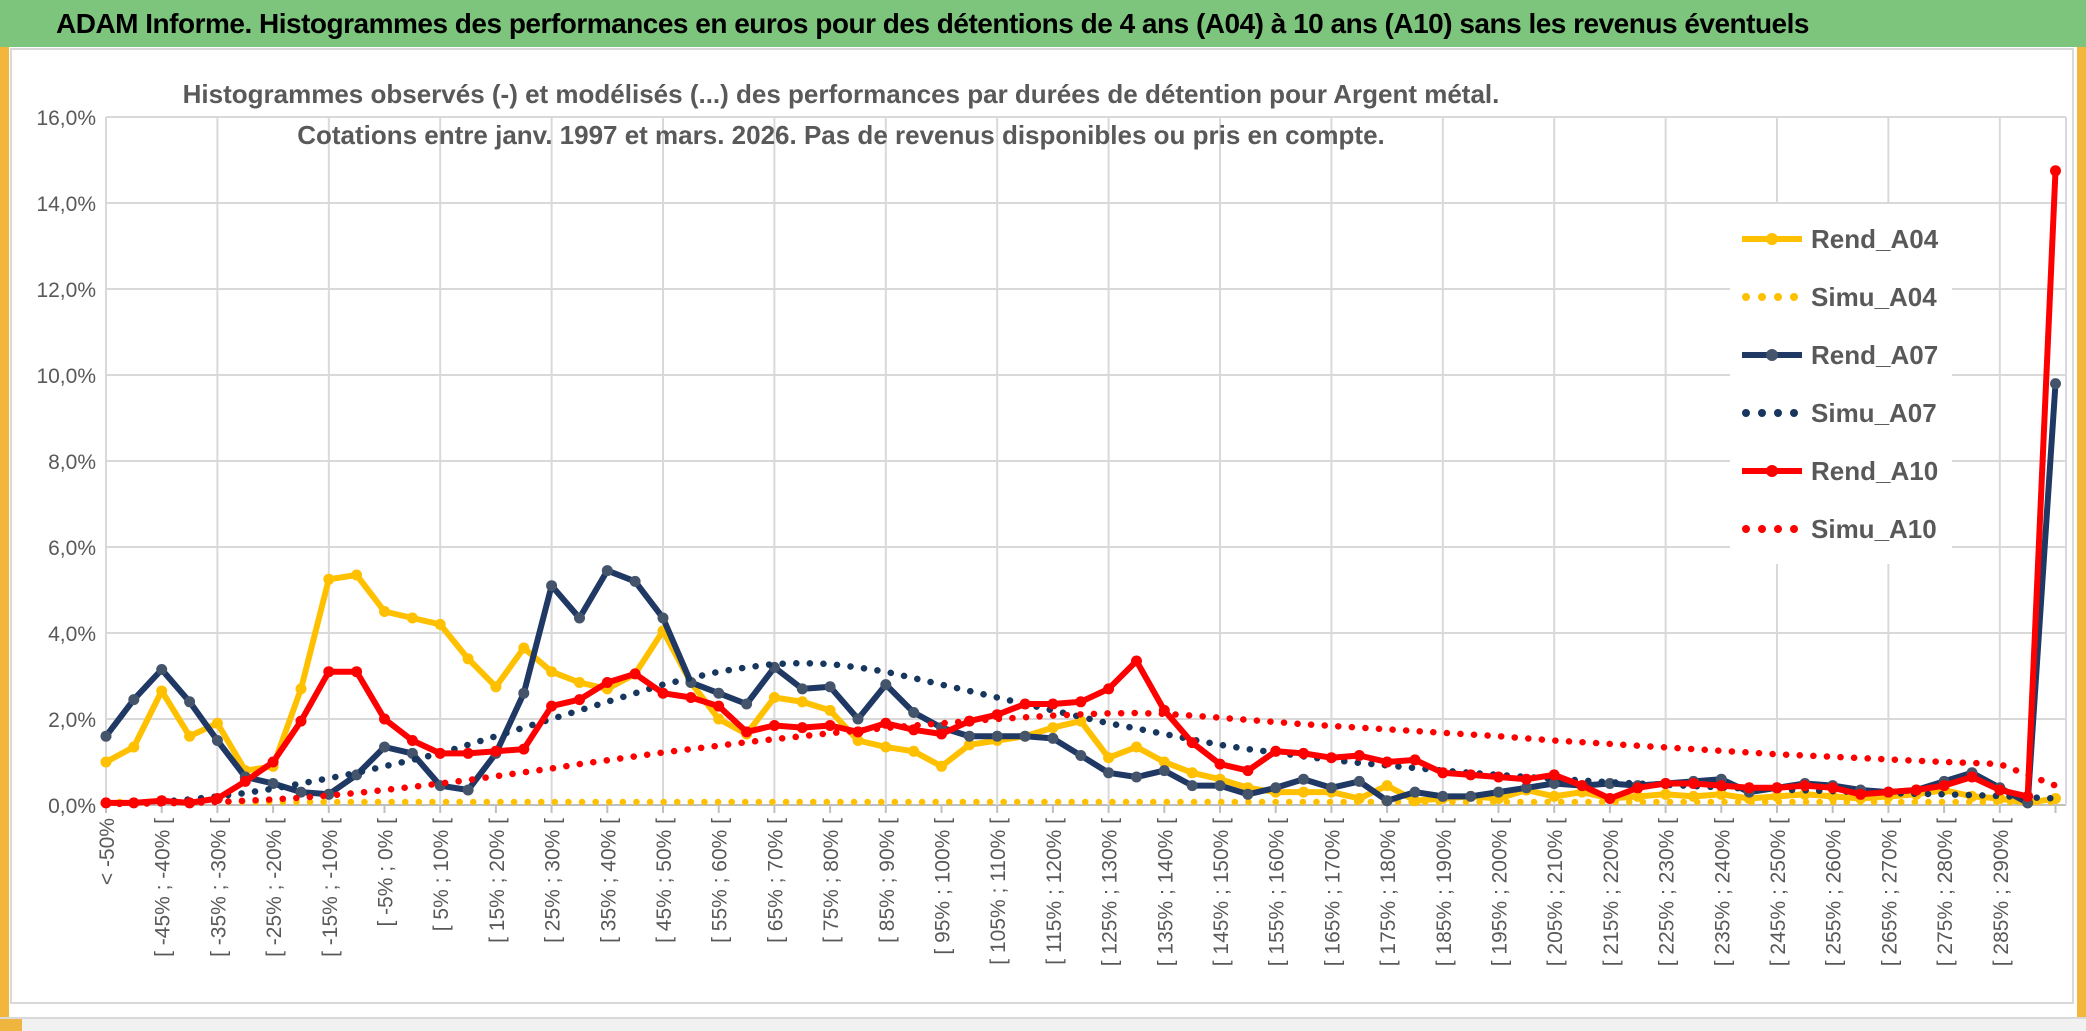 Image resolution: width=2086 pixels, height=1031 pixels. What do you see at coordinates (1444, 892) in the screenshot?
I see `x-axis-label: [ 185% ; 190% [` at bounding box center [1444, 892].